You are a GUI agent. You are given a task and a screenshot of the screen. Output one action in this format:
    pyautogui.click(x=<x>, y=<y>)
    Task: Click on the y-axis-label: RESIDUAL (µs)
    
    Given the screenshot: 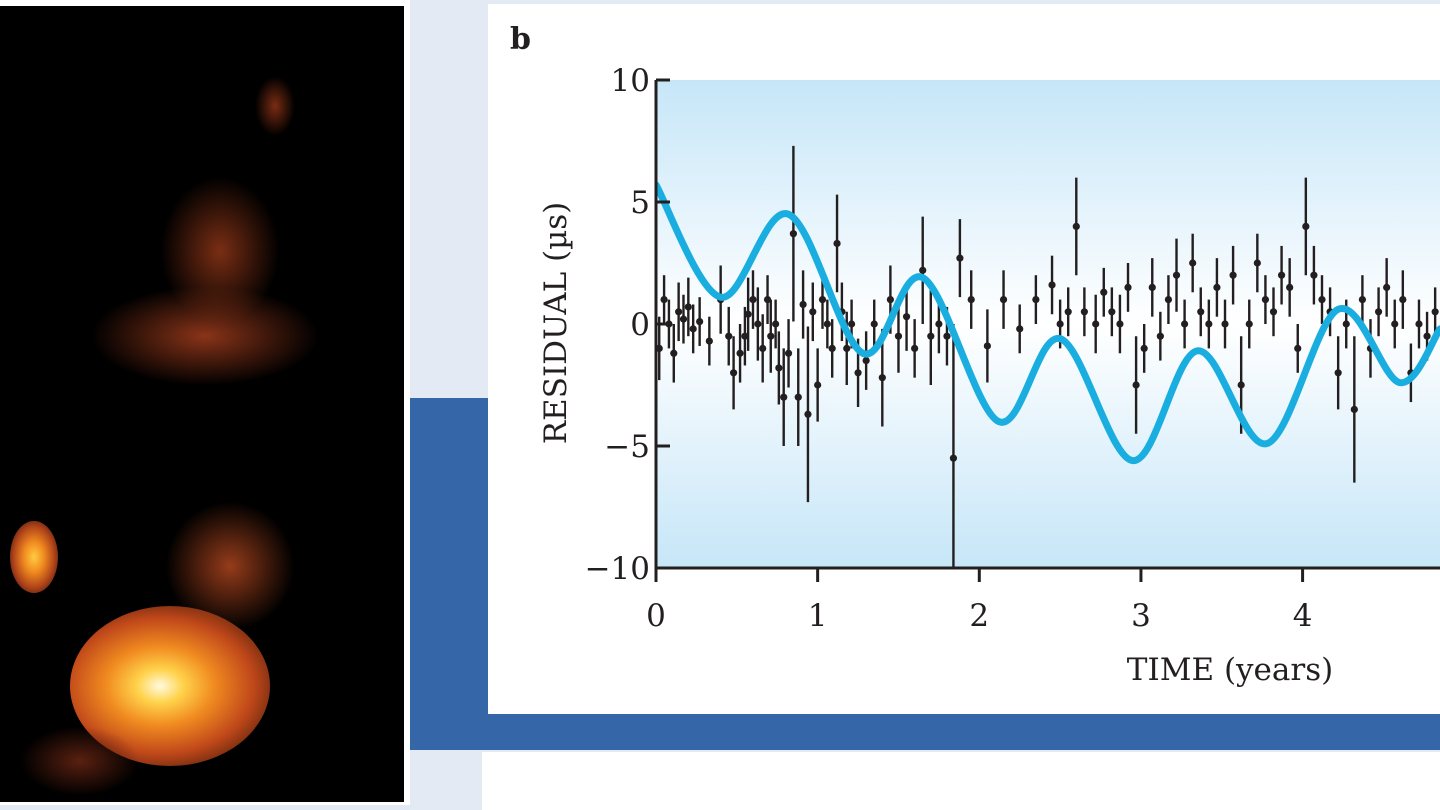 What is the action you would take?
    pyautogui.click(x=556, y=323)
    